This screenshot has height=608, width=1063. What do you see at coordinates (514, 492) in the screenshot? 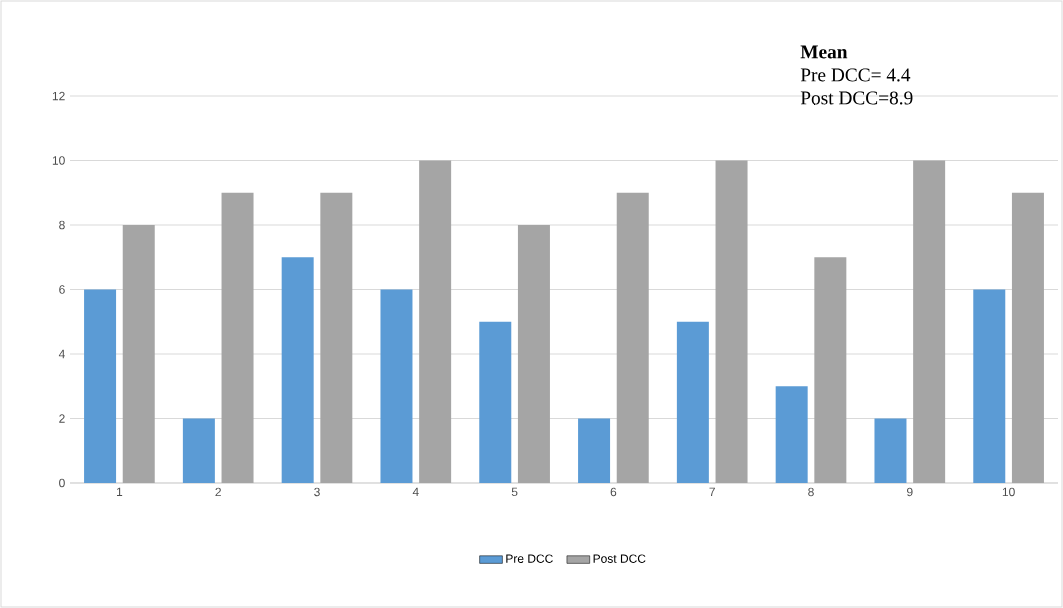
I see `x-tick-label: 5` at bounding box center [514, 492].